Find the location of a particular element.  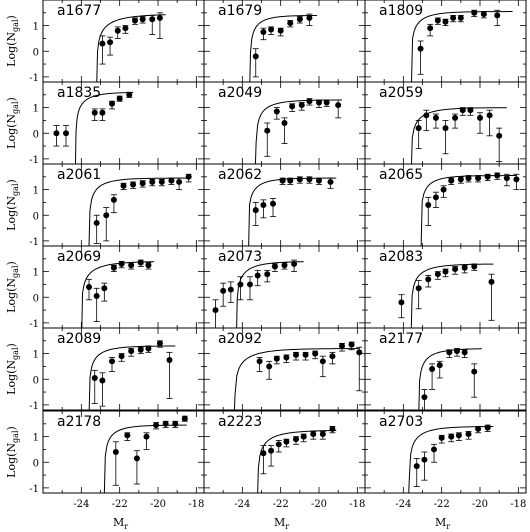

panel-a2092: a2092 is located at coordinates (284, 369).